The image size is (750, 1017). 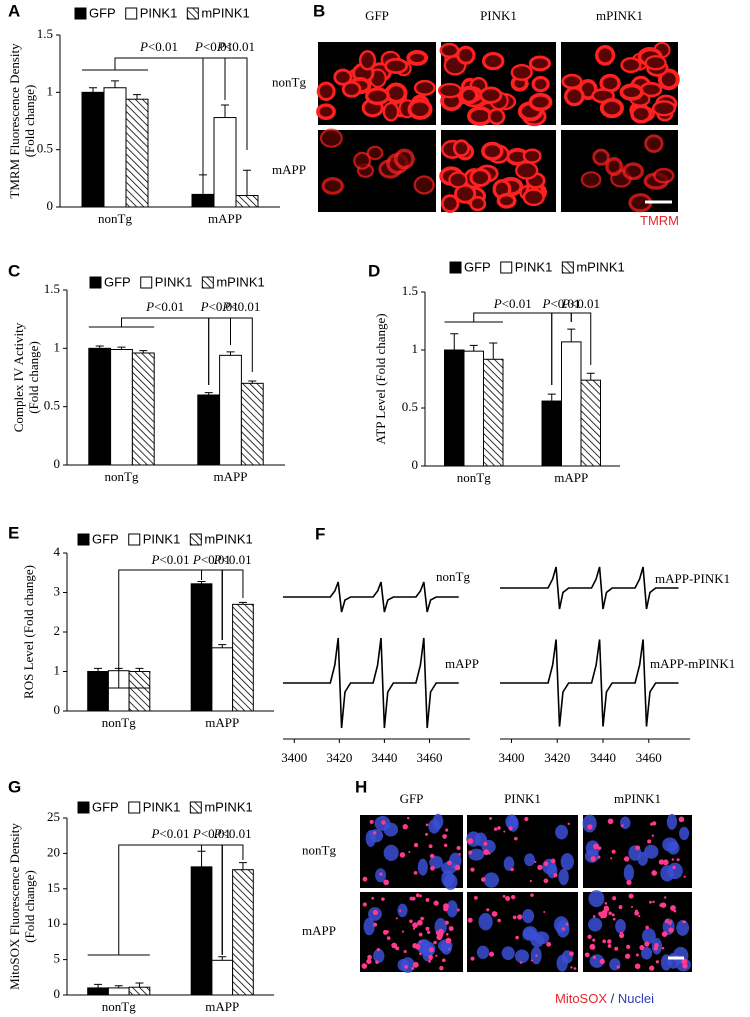 What do you see at coordinates (649, 757) in the screenshot?
I see `x-tick-label: 3460` at bounding box center [649, 757].